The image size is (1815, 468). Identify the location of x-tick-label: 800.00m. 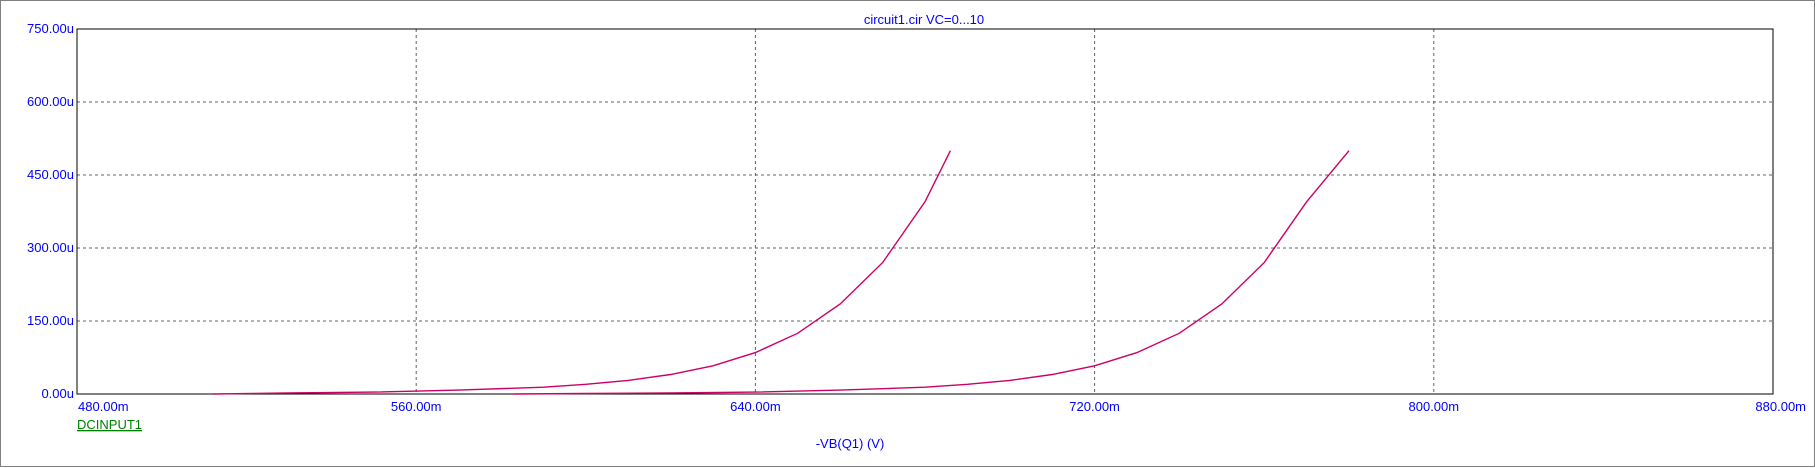
(1434, 406).